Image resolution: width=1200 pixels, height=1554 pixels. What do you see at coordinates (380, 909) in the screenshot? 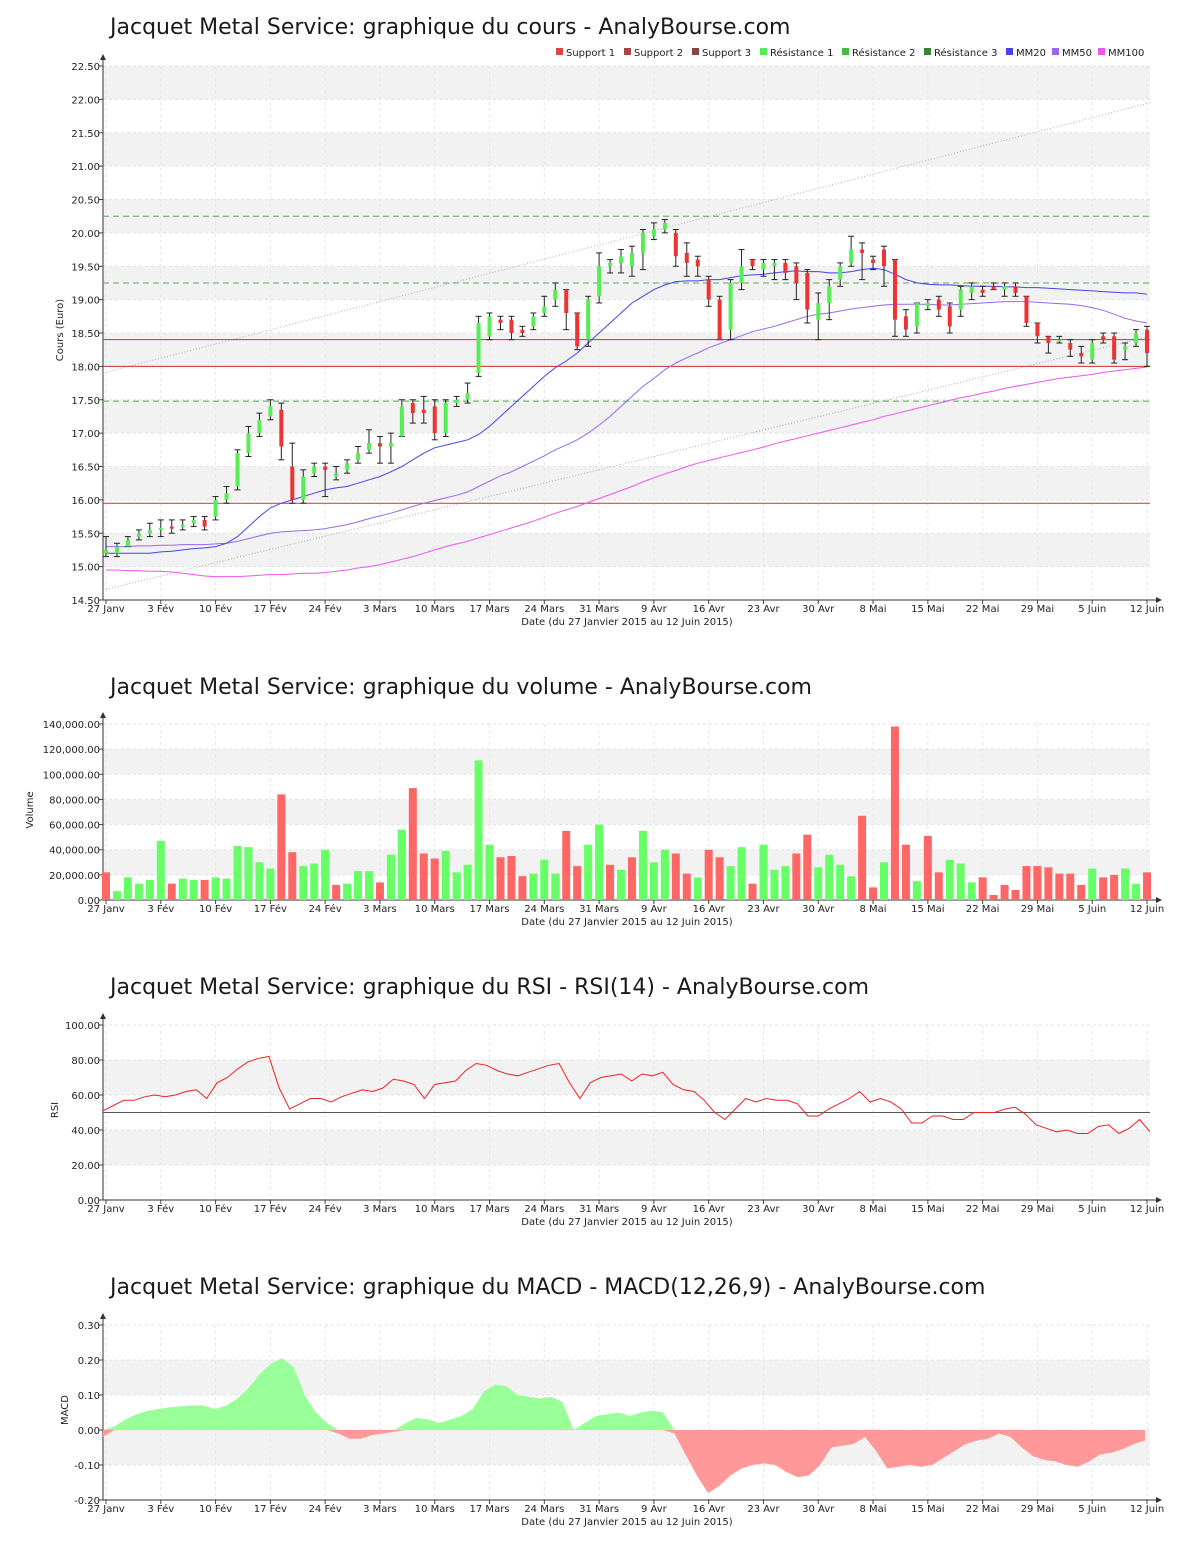
I see `volume-x-tick-label: 3 Mars` at bounding box center [380, 909].